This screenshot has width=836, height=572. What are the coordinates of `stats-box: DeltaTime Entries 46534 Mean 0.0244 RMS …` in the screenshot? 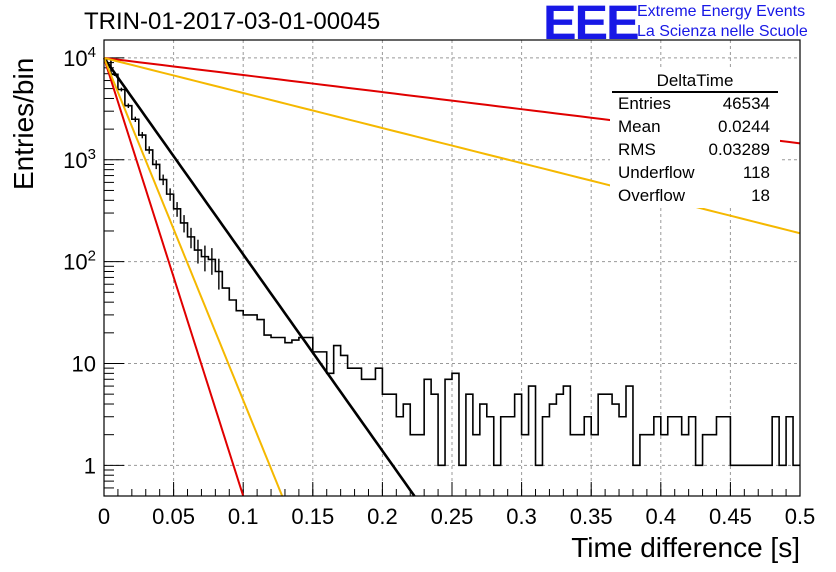 It's located at (695, 139).